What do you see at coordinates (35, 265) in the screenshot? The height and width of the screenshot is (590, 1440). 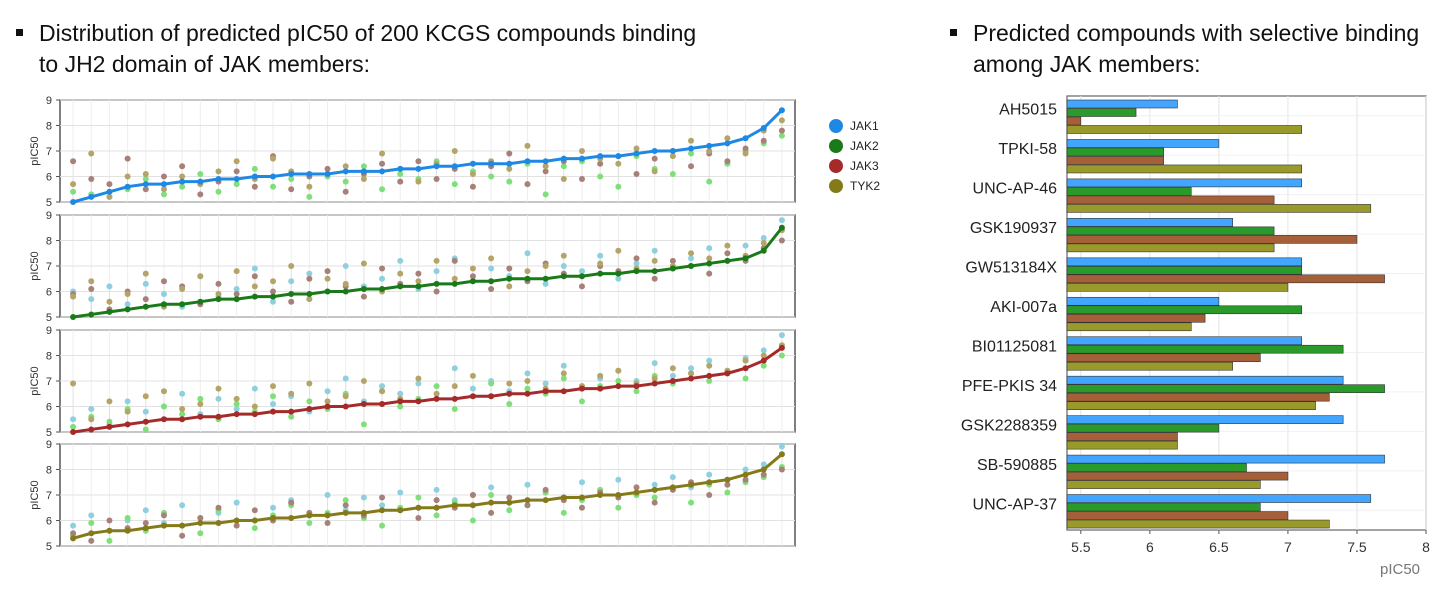 I see `y-axis-label: pIC50` at bounding box center [35, 265].